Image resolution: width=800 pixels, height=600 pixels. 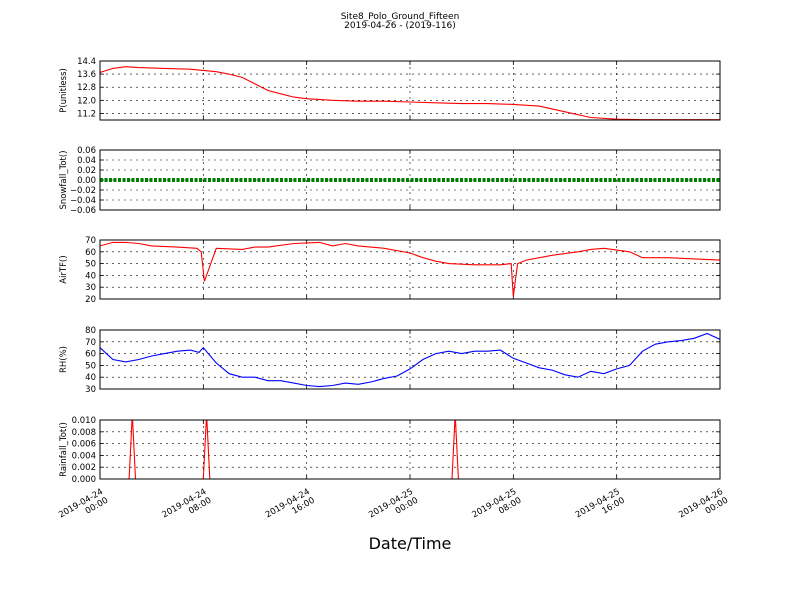 What do you see at coordinates (84, 480) in the screenshot?
I see `panel-4-ytick-label-0: 0.000` at bounding box center [84, 480].